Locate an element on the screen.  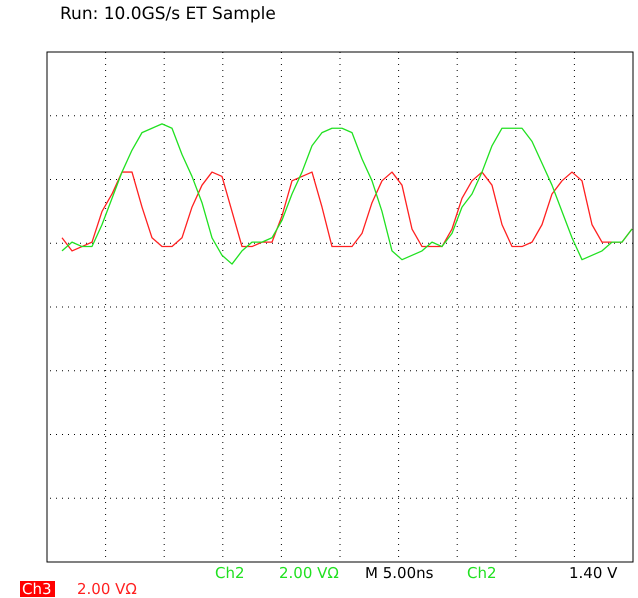
text: M 5.00ns is located at coordinates (399, 573).